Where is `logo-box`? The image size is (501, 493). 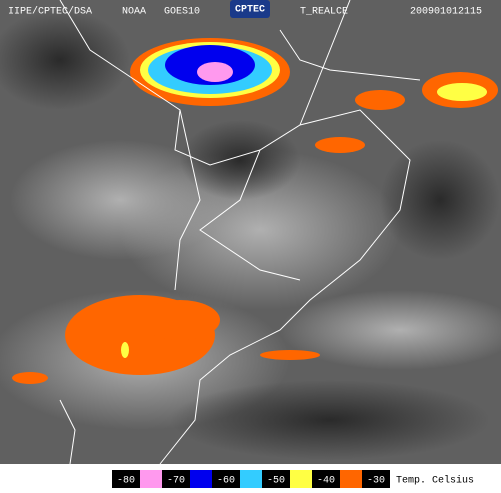 logo-box is located at coordinates (250, 9).